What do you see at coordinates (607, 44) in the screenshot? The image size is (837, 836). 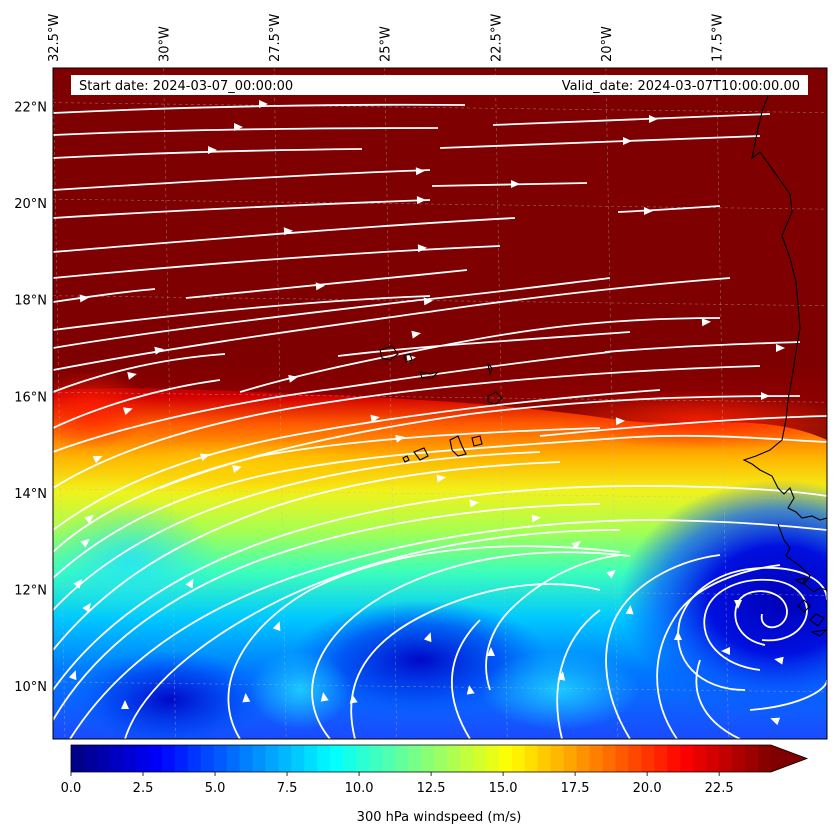 I see `longitude-tick-label: 20°W` at bounding box center [607, 44].